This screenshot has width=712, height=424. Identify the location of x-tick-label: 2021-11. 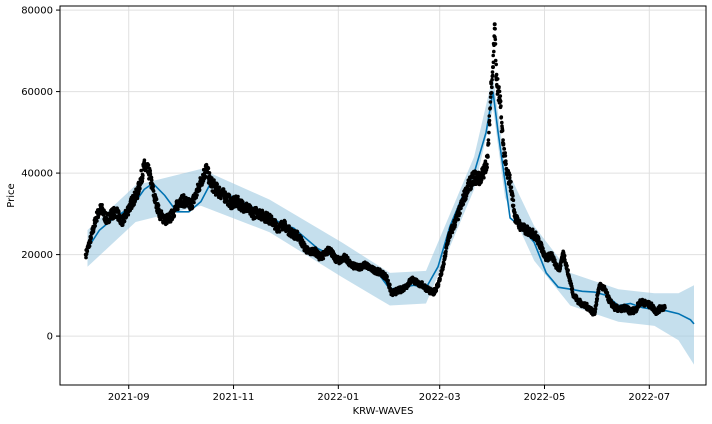
(234, 397).